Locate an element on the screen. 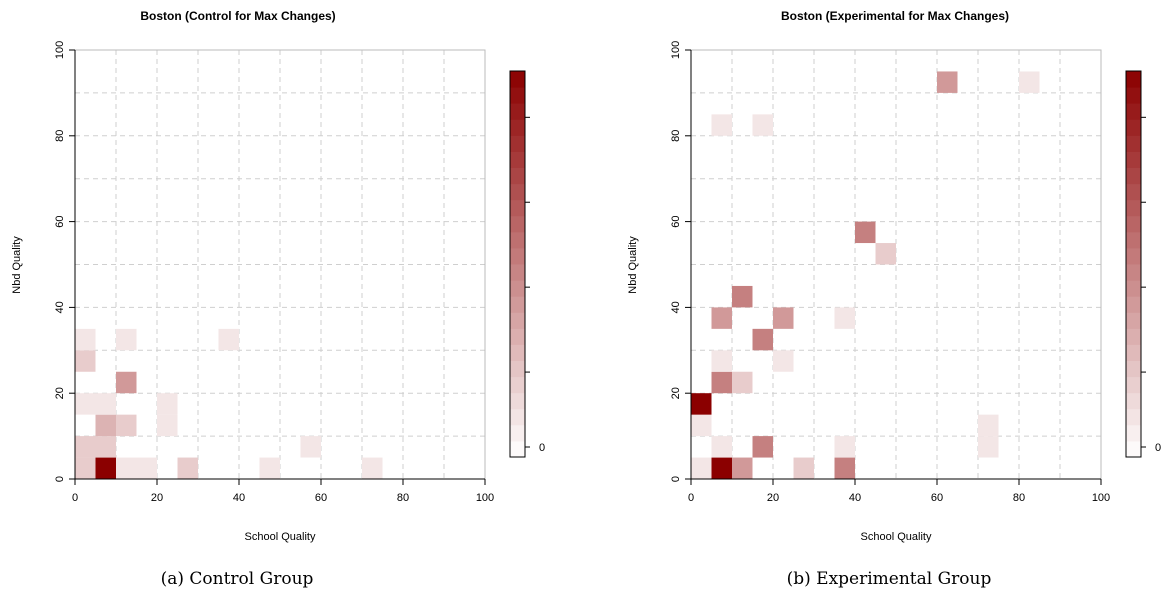 The height and width of the screenshot is (600, 1164). chart-title: Boston (Experimental for Max Changes) is located at coordinates (895, 16).